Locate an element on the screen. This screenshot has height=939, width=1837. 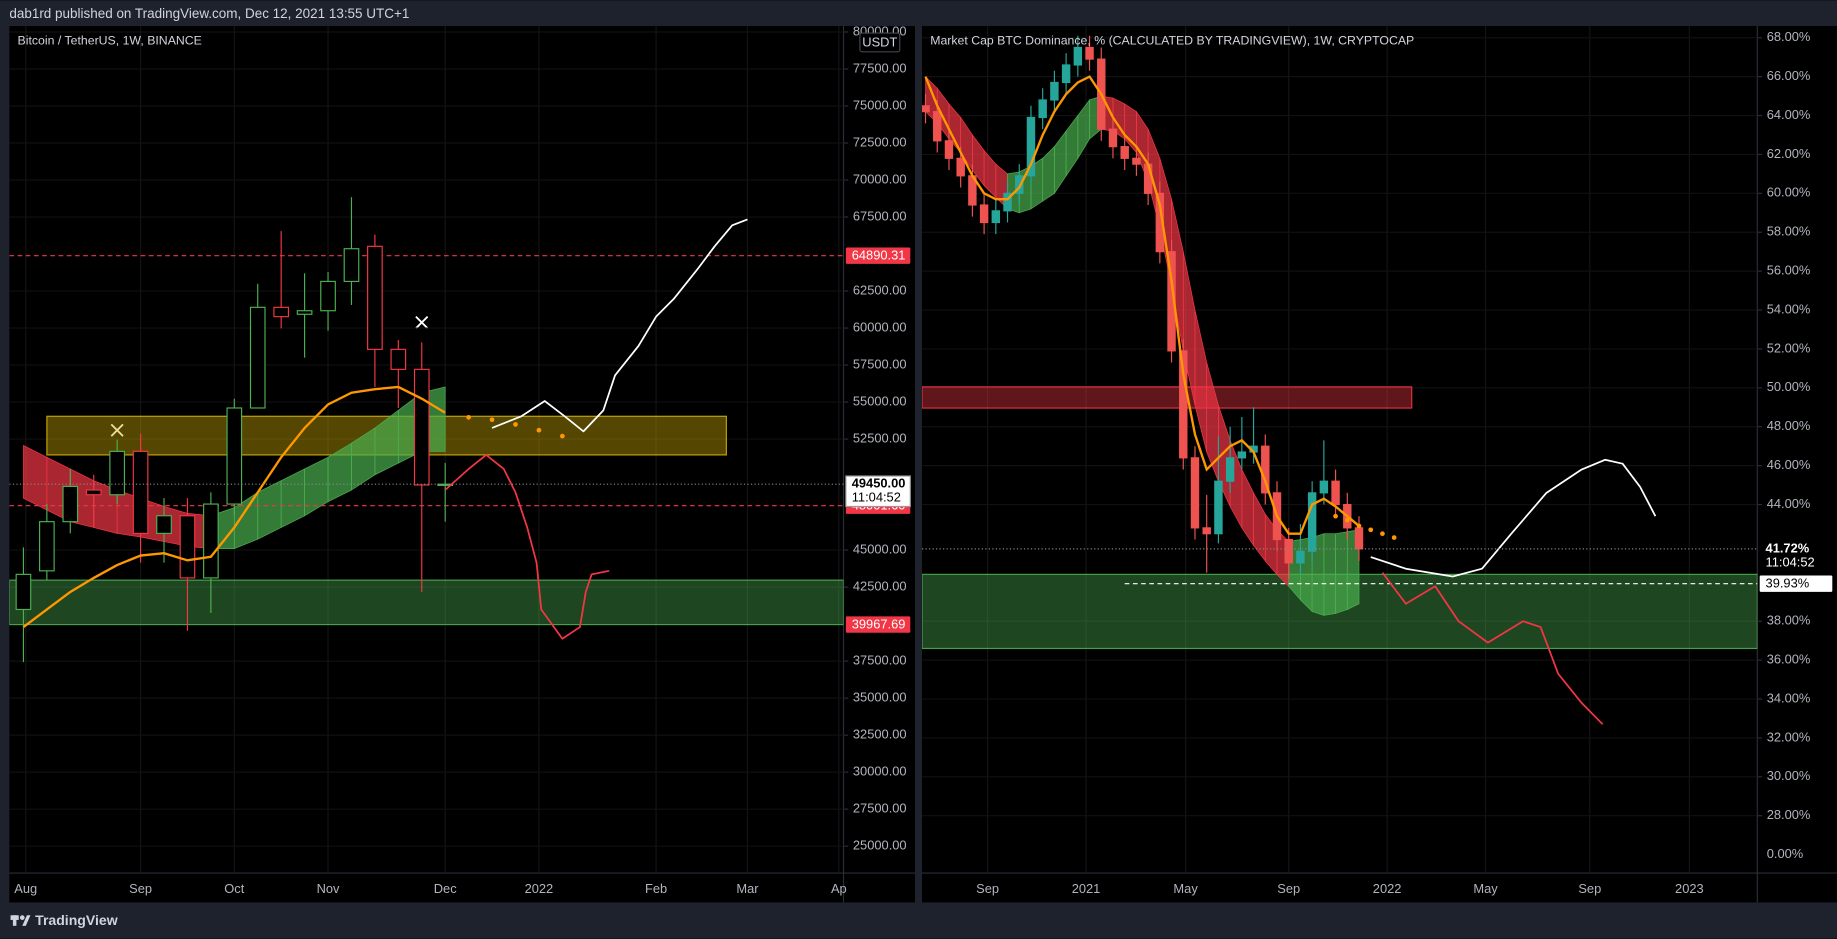
cross-markers is located at coordinates (269, 376).